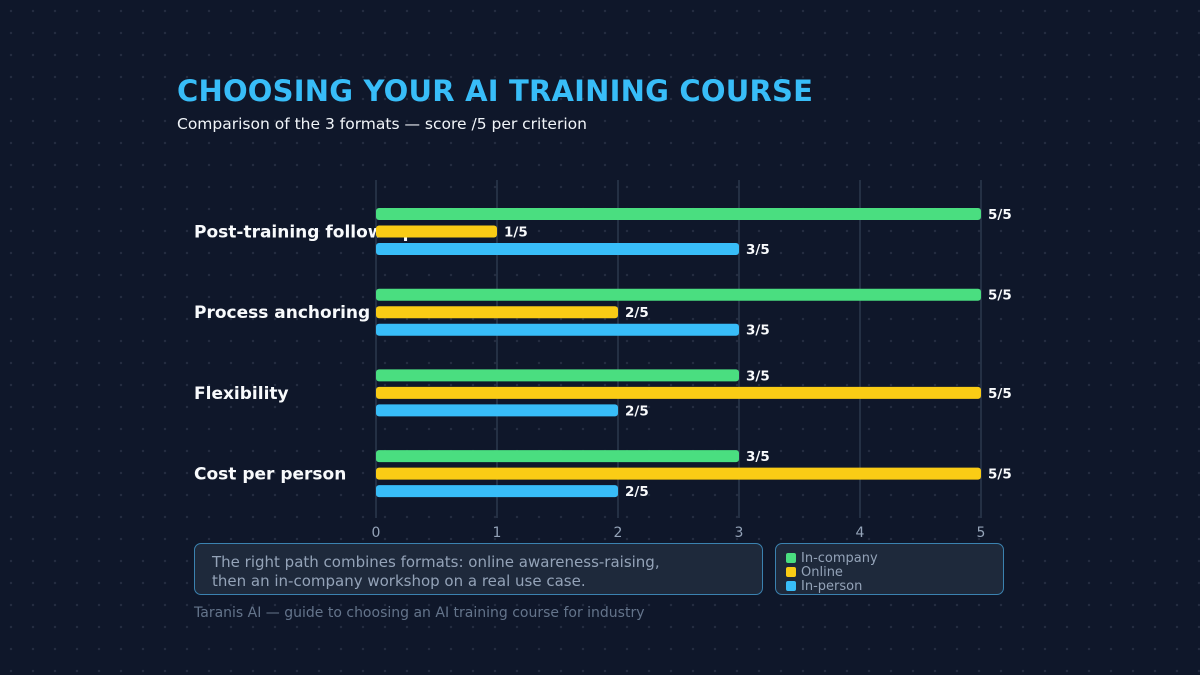  Describe the element at coordinates (557, 329) in the screenshot. I see `bar-in-person-process-anchoring` at that location.